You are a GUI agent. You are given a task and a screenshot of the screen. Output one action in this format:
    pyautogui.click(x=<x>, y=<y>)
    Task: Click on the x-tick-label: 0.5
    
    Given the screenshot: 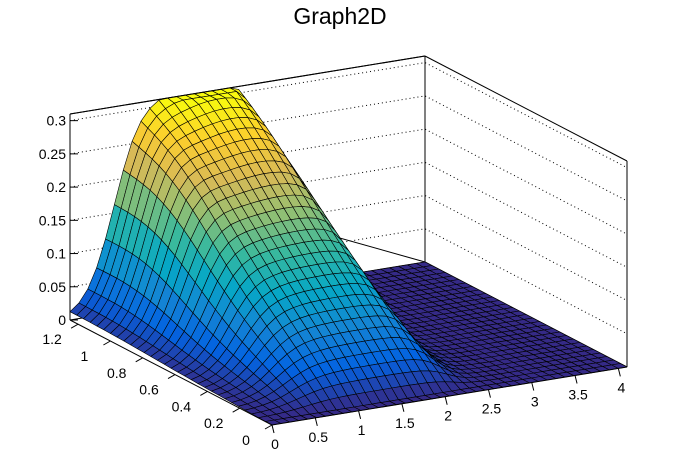 What is the action you would take?
    pyautogui.click(x=319, y=437)
    